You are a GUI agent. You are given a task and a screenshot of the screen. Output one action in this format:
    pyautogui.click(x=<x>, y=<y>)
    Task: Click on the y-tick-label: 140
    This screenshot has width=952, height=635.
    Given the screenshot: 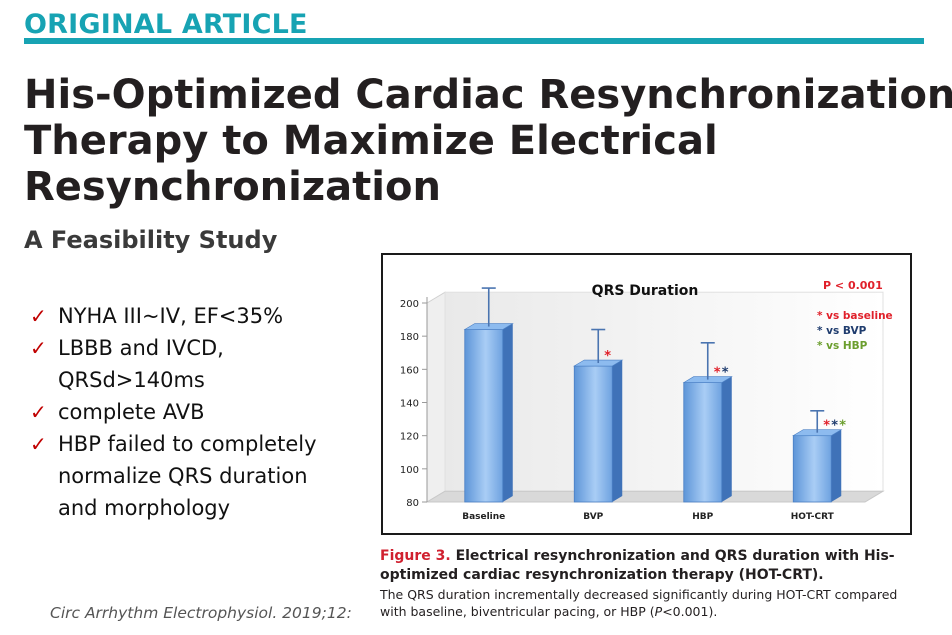 What is the action you would take?
    pyautogui.click(x=409, y=404)
    